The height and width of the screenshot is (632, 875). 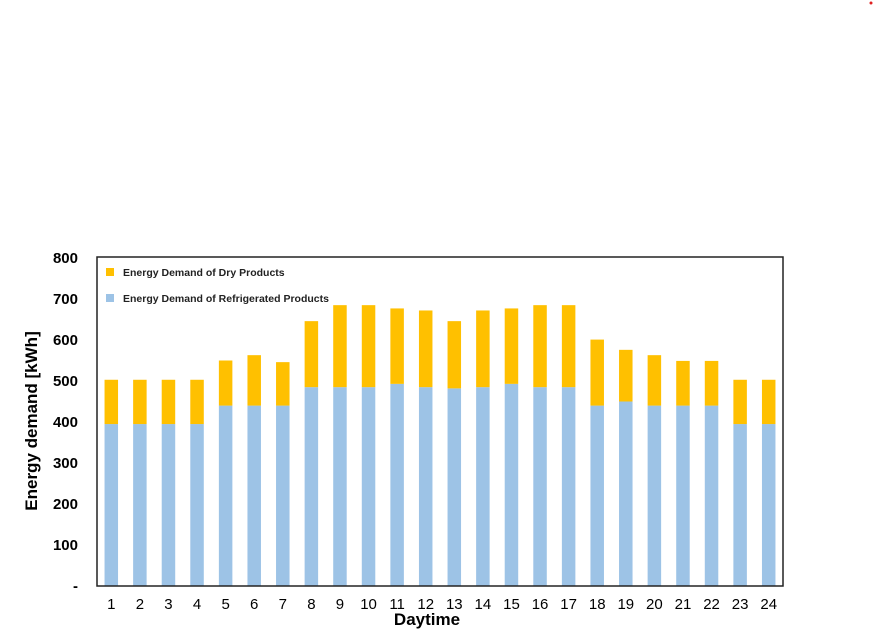 I want to click on x-tick-label: 6, so click(x=254, y=604).